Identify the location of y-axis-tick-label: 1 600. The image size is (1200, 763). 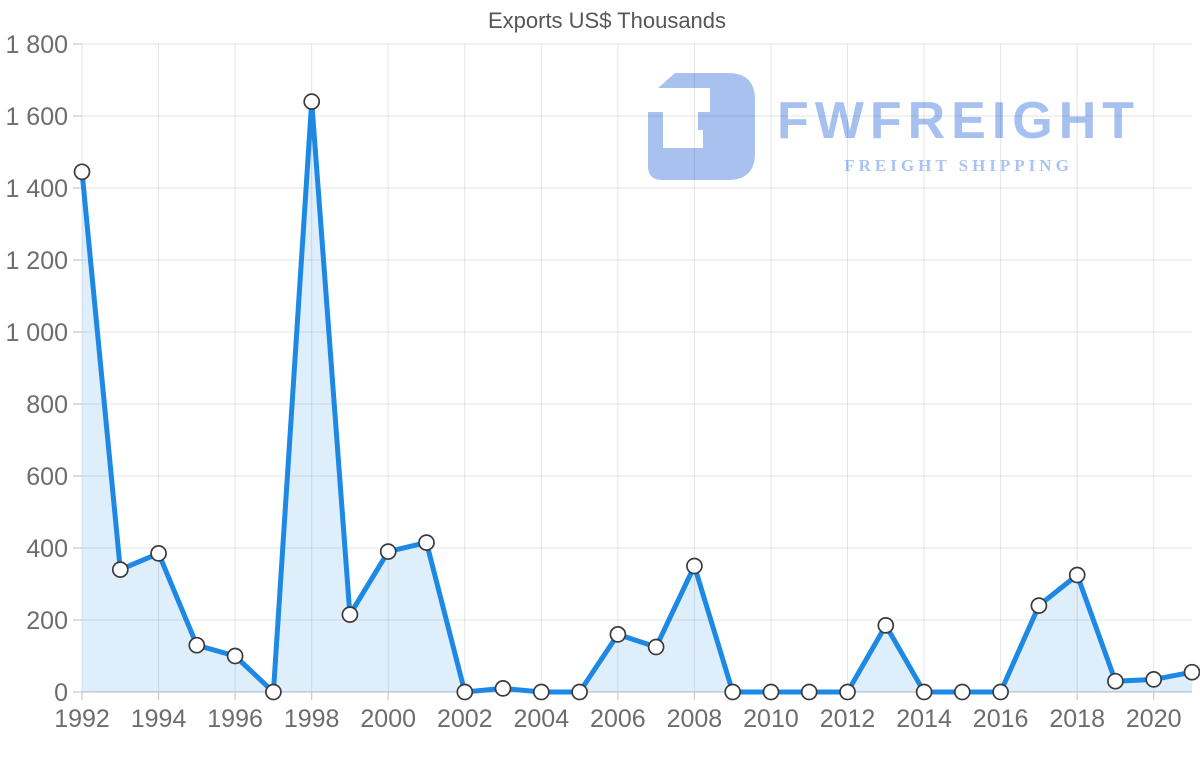
(36, 117).